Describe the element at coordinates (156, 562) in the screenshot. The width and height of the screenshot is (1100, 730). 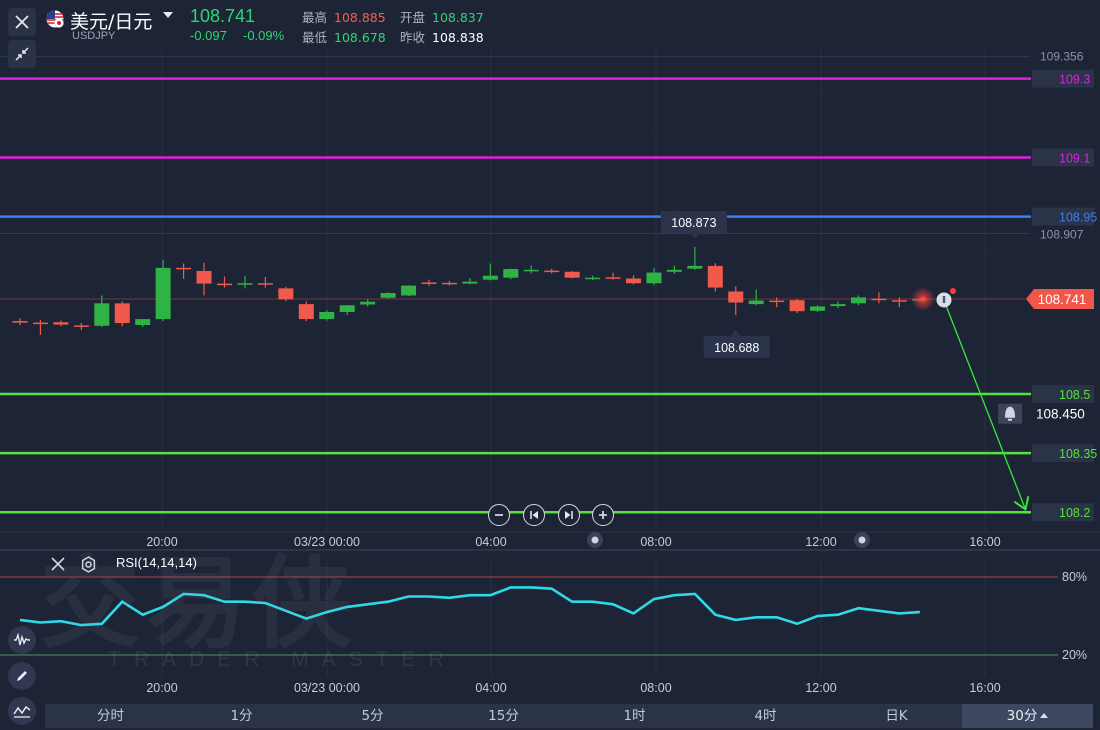
I see `rsi-indicator-label: RSI(14,14,14)` at that location.